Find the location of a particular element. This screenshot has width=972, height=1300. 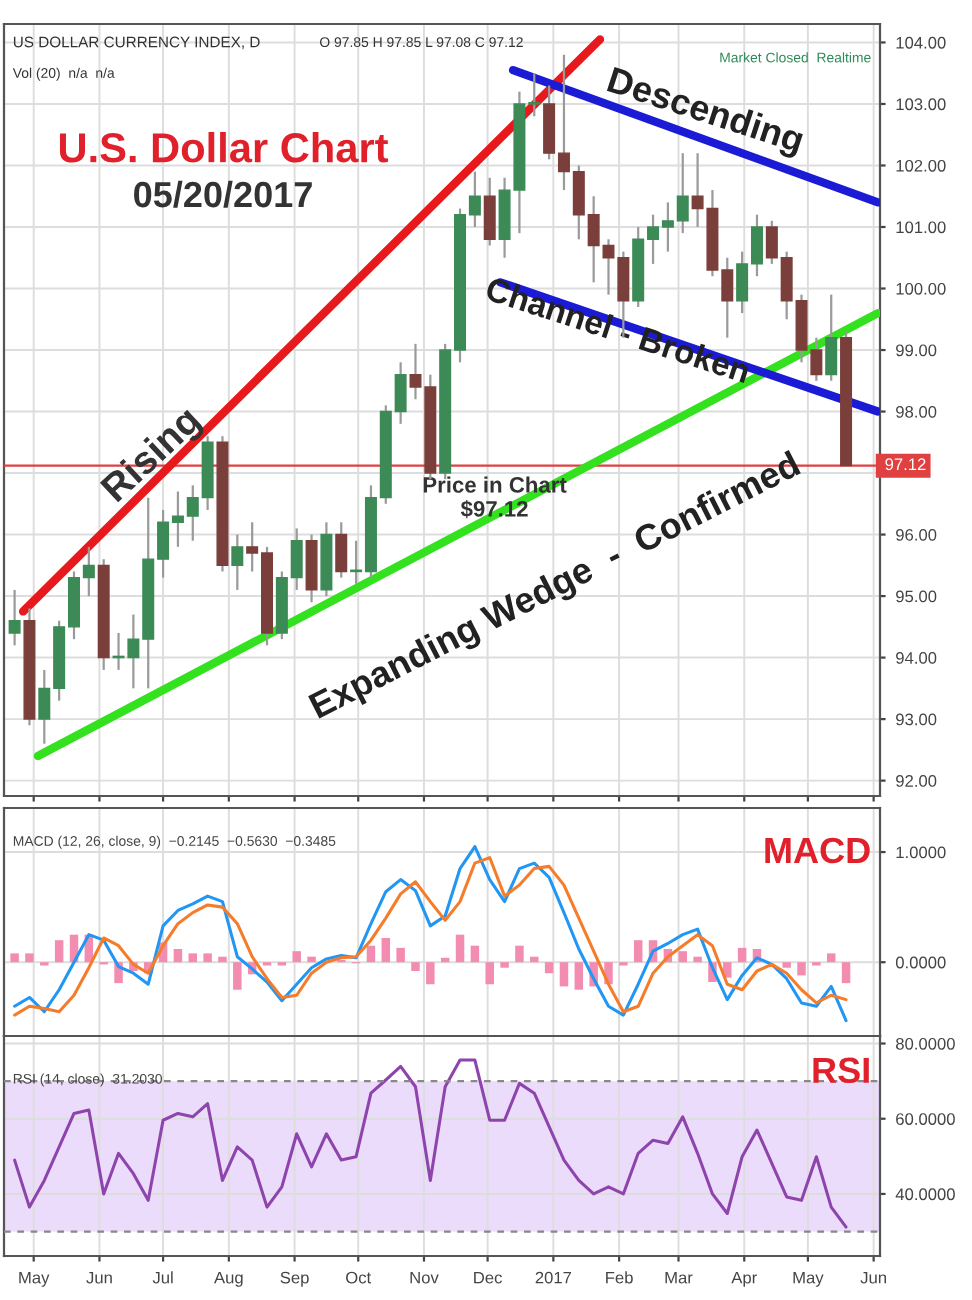

x-tick-label: Mar is located at coordinates (679, 1277).